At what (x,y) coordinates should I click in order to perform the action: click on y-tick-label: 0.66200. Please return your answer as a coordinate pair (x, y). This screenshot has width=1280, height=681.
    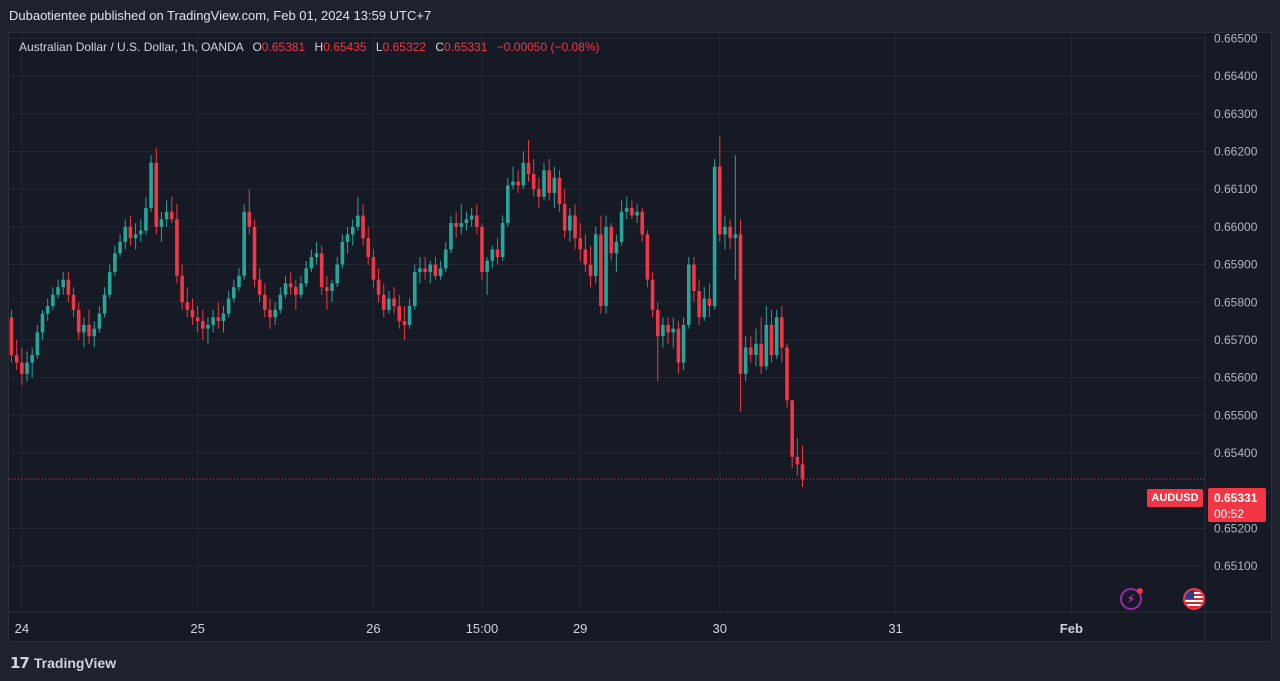
    Looking at the image, I should click on (1236, 151).